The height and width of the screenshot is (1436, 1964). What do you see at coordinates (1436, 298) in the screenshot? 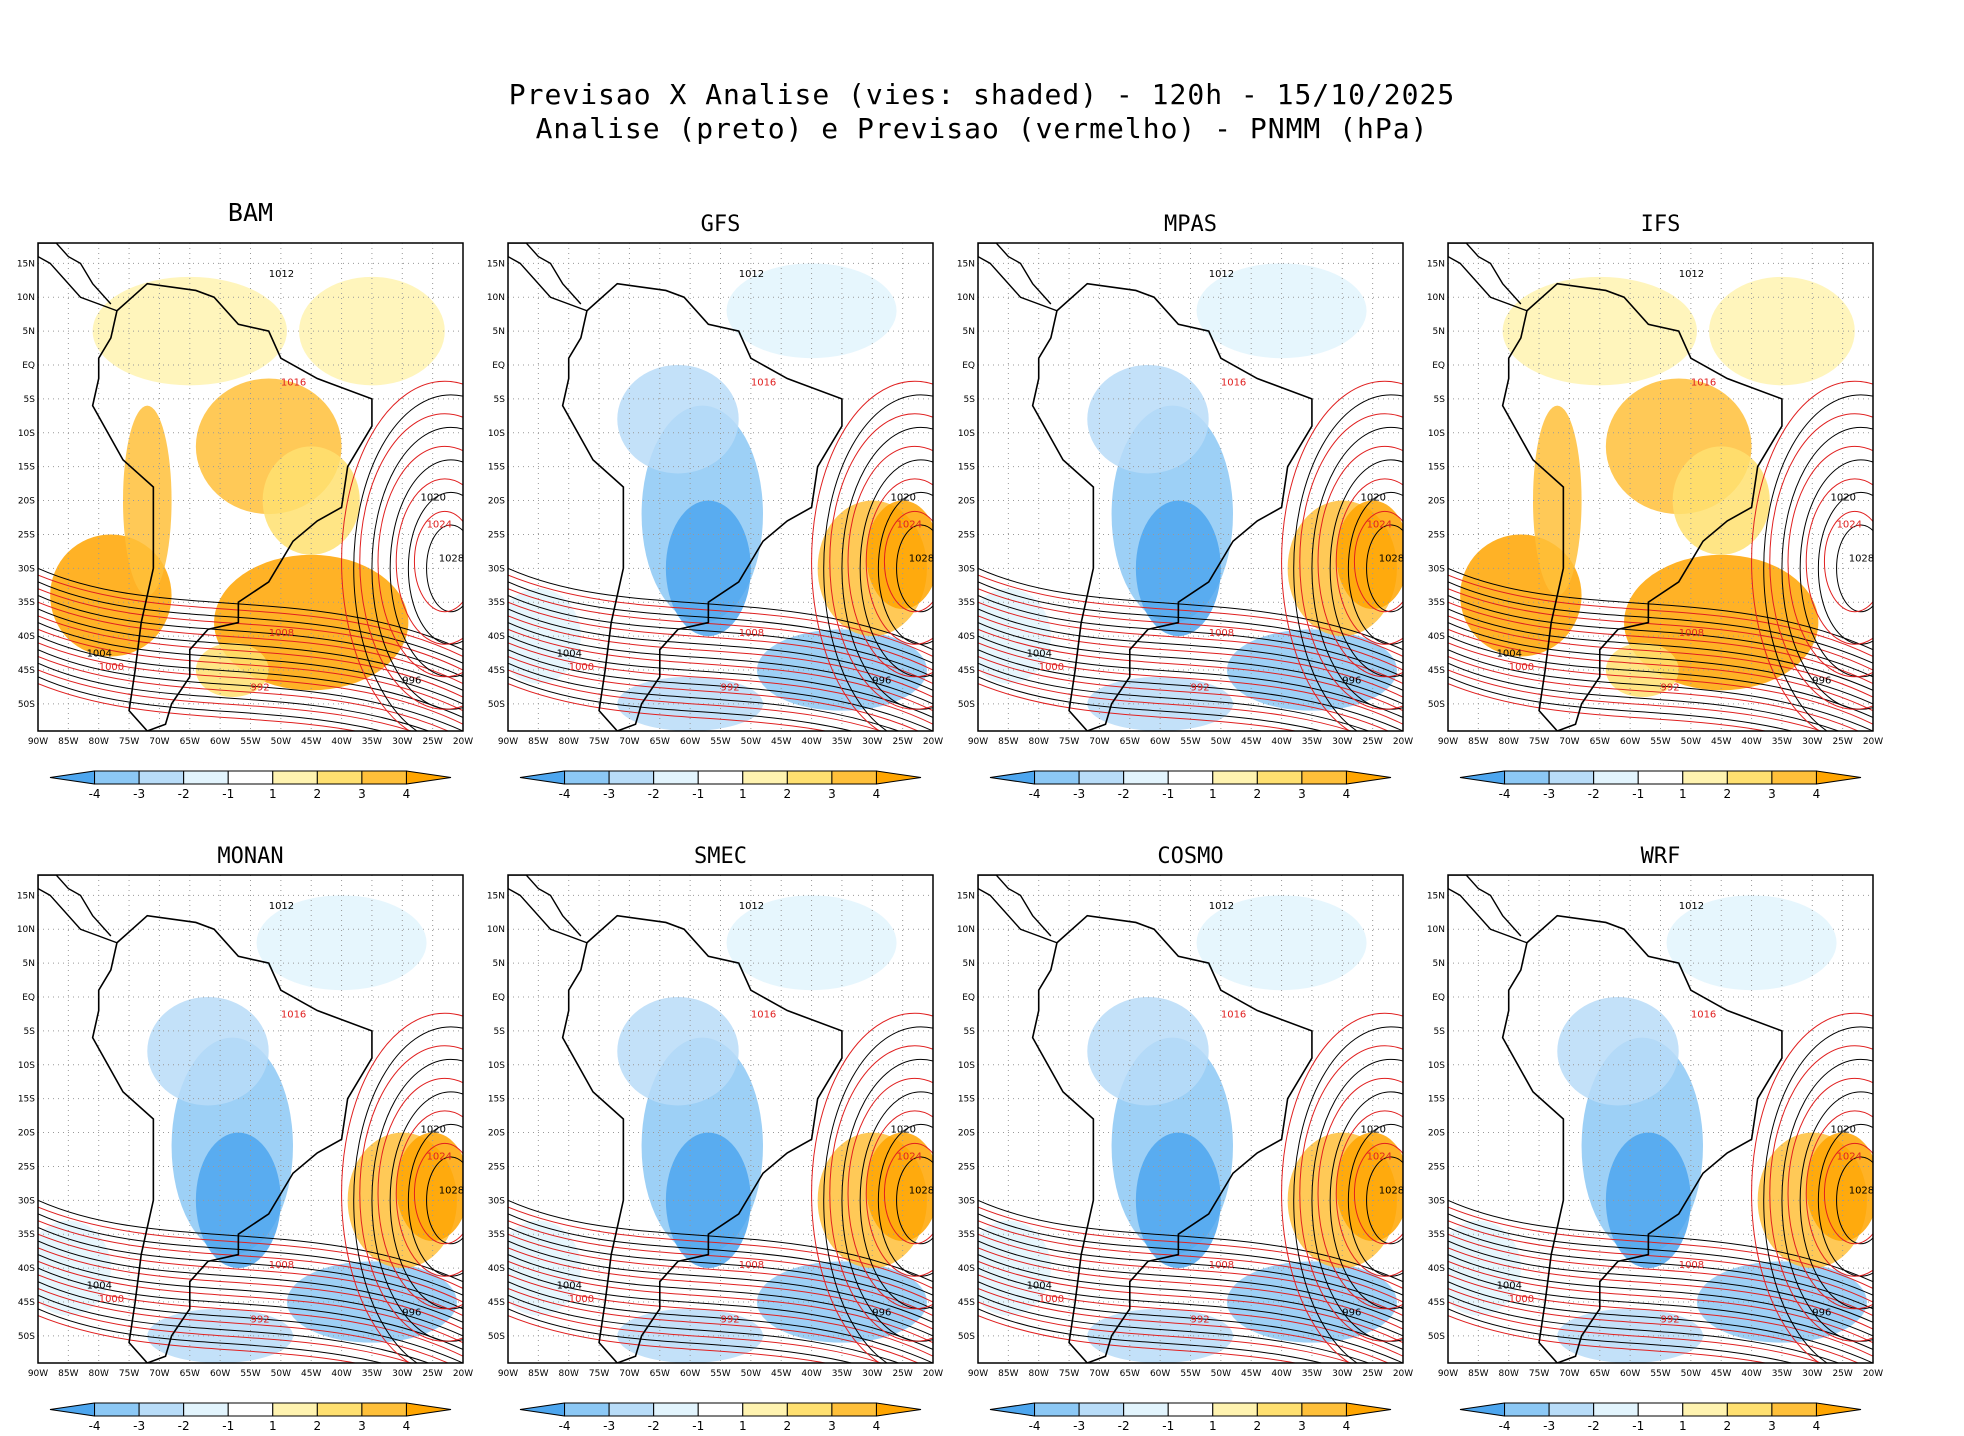
I see `lat-tick-label: 10N` at bounding box center [1436, 298].